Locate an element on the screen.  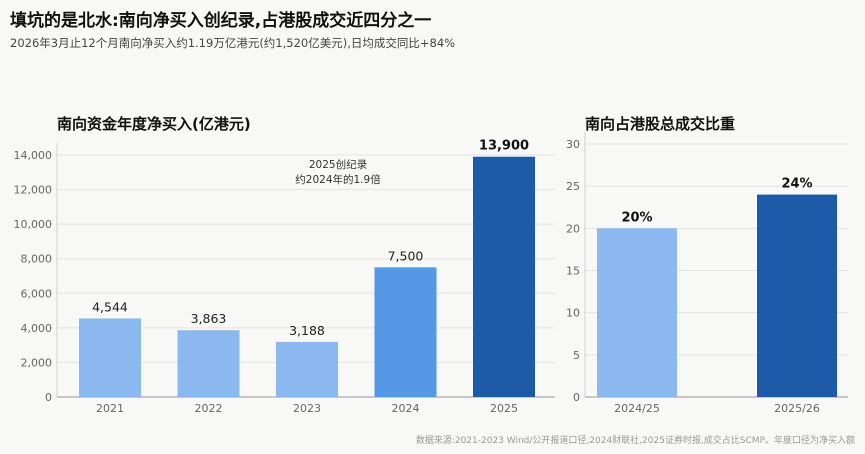
right-ytick-label: 20 is located at coordinates (573, 228).